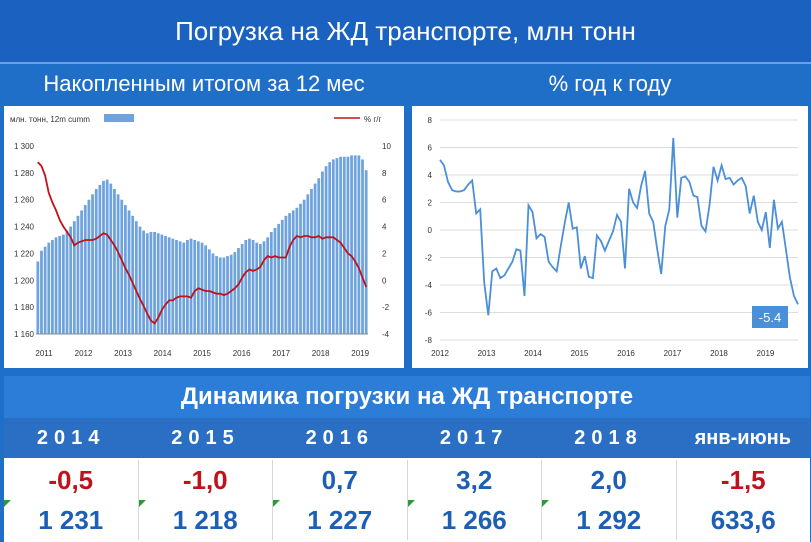 The image size is (811, 542). What do you see at coordinates (321, 353) in the screenshot?
I see `x-tick-label: 2018` at bounding box center [321, 353].